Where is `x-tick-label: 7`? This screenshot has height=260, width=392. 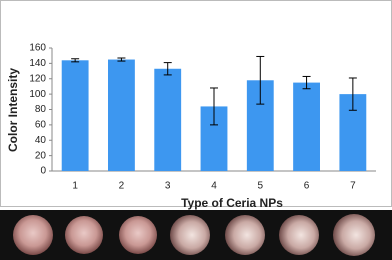
x-tick-label: 7 is located at coordinates (353, 186).